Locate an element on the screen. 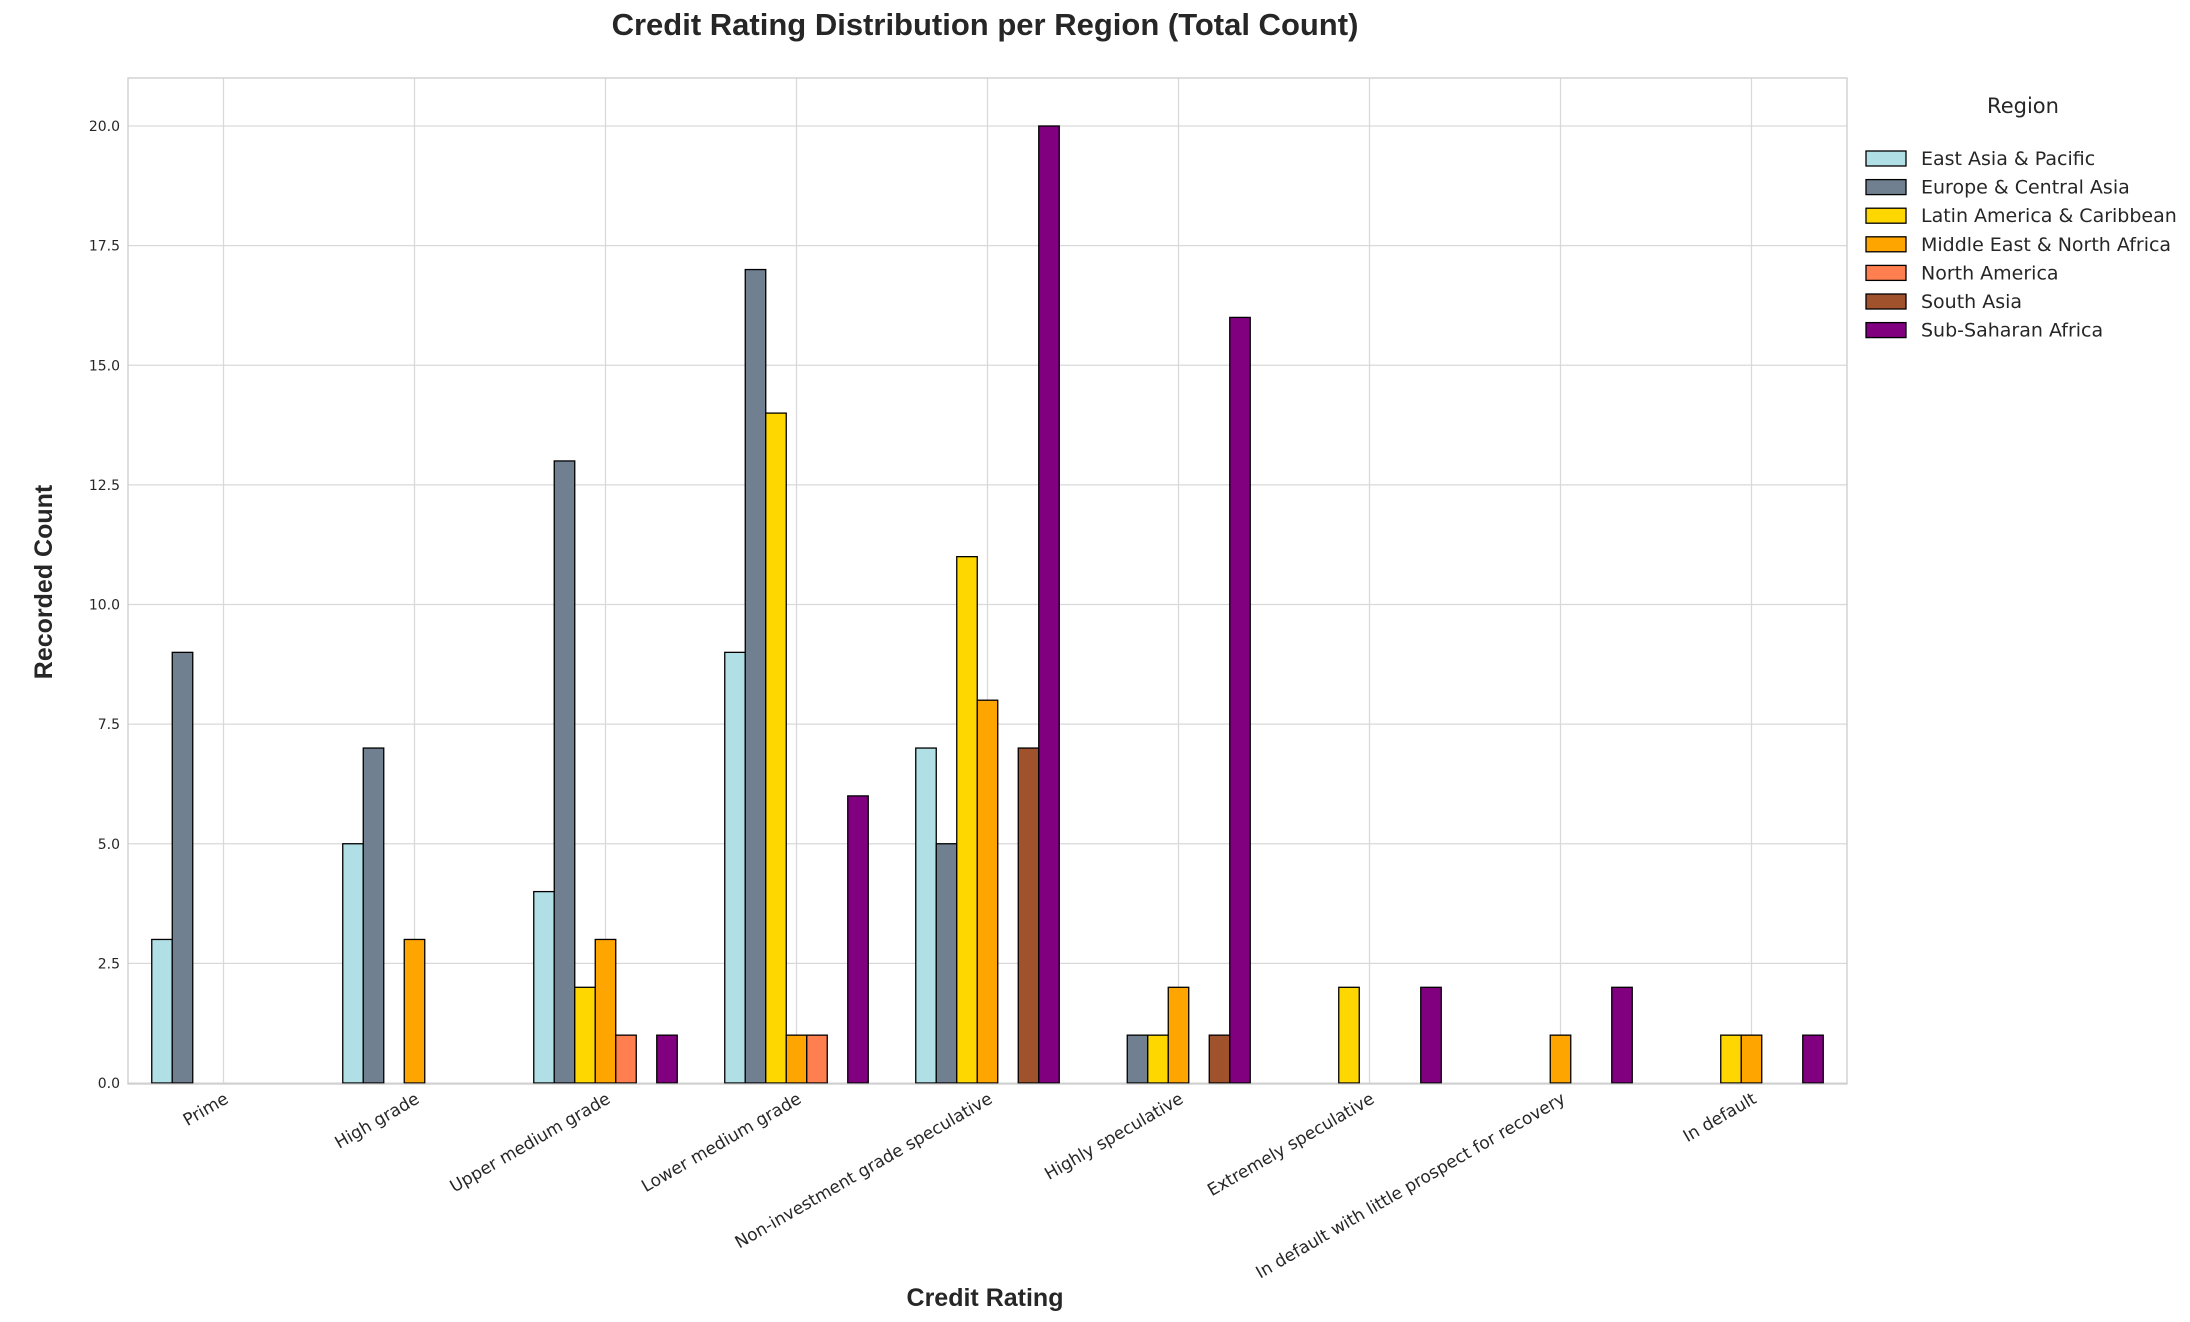  legend-title: Region is located at coordinates (2023, 106).